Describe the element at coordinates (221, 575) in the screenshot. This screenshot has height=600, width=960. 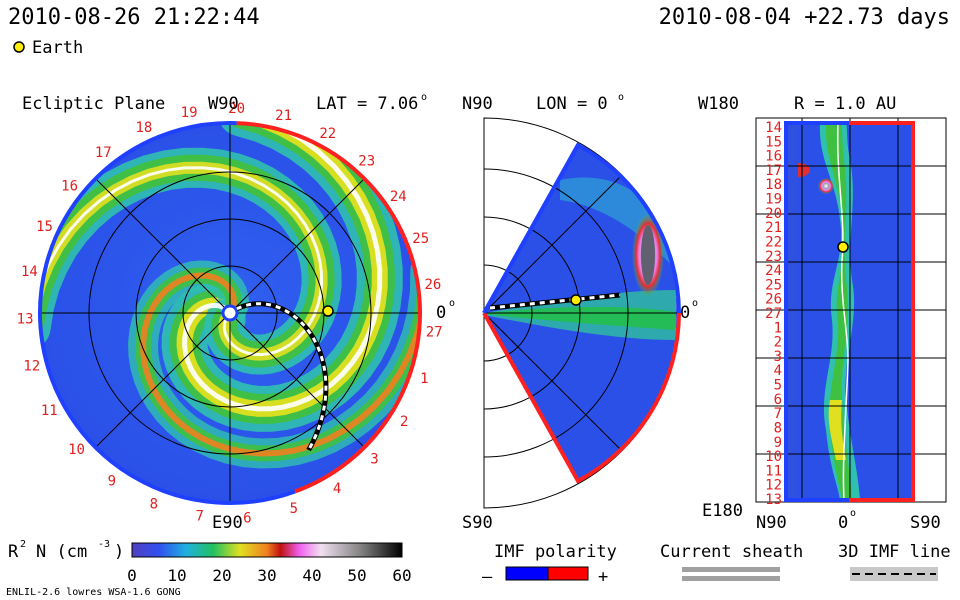
I see `colorbar-tick: 20` at that location.